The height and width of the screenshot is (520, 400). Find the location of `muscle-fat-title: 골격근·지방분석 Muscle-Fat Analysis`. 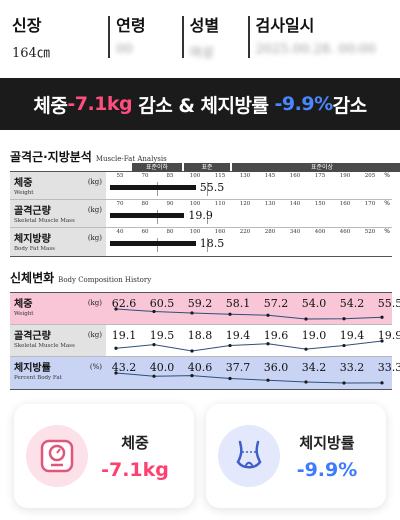

muscle-fat-title: 골격근·지방분석 Muscle-Fat Analysis is located at coordinates (88, 157).